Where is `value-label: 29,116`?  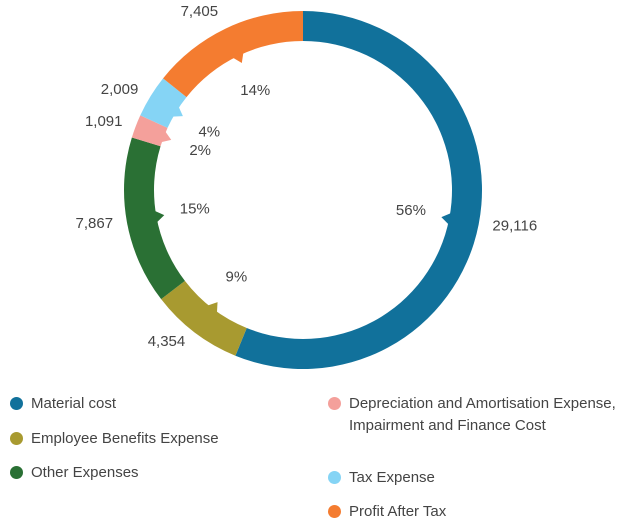
value-label: 29,116 is located at coordinates (514, 226).